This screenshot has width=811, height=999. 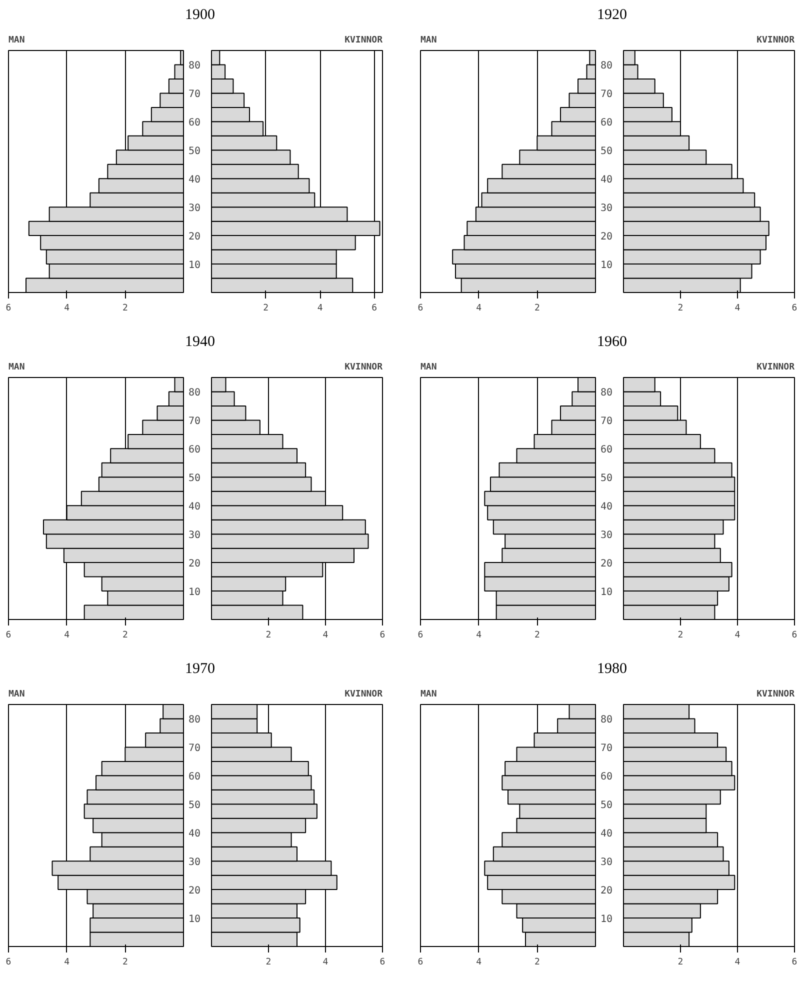 What do you see at coordinates (612, 342) in the screenshot?
I see `chart-title: 1960` at bounding box center [612, 342].